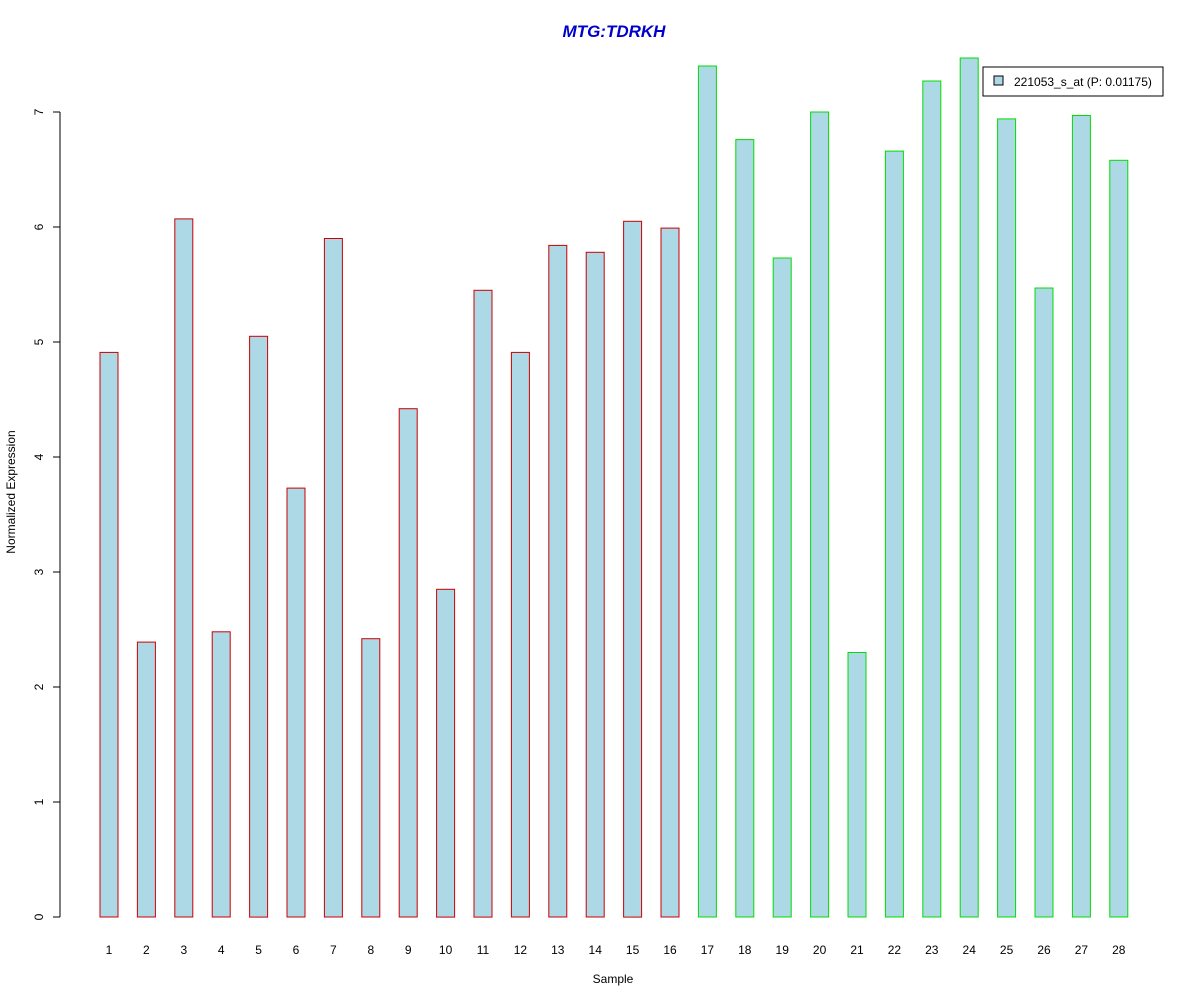 Image resolution: width=1200 pixels, height=1000 pixels. What do you see at coordinates (483, 950) in the screenshot?
I see `x-tick-label: 11` at bounding box center [483, 950].